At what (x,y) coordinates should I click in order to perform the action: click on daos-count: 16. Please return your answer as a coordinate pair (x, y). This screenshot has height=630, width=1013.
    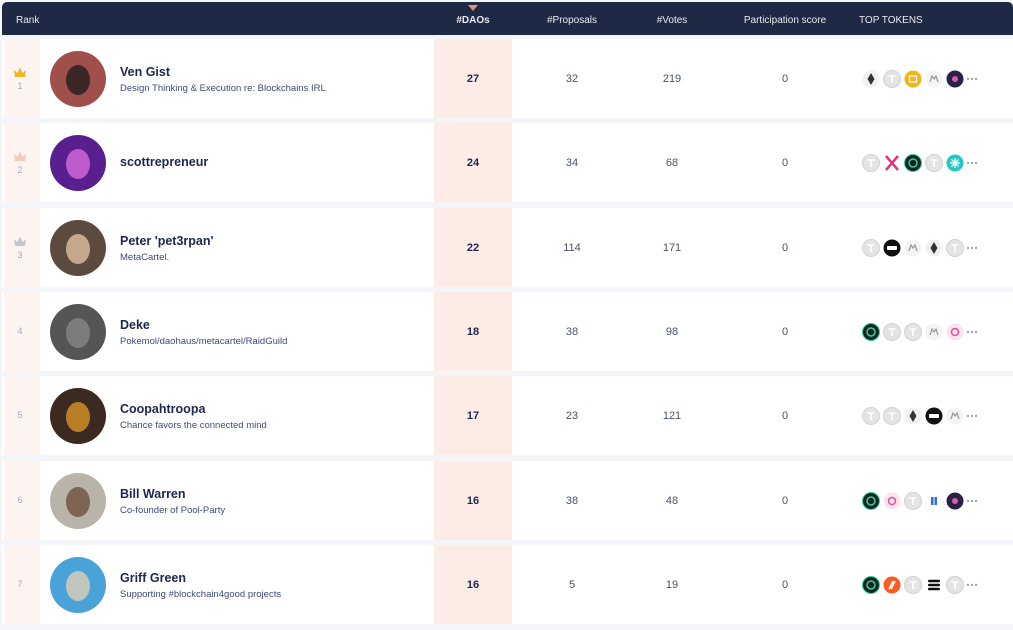
    Looking at the image, I should click on (473, 500).